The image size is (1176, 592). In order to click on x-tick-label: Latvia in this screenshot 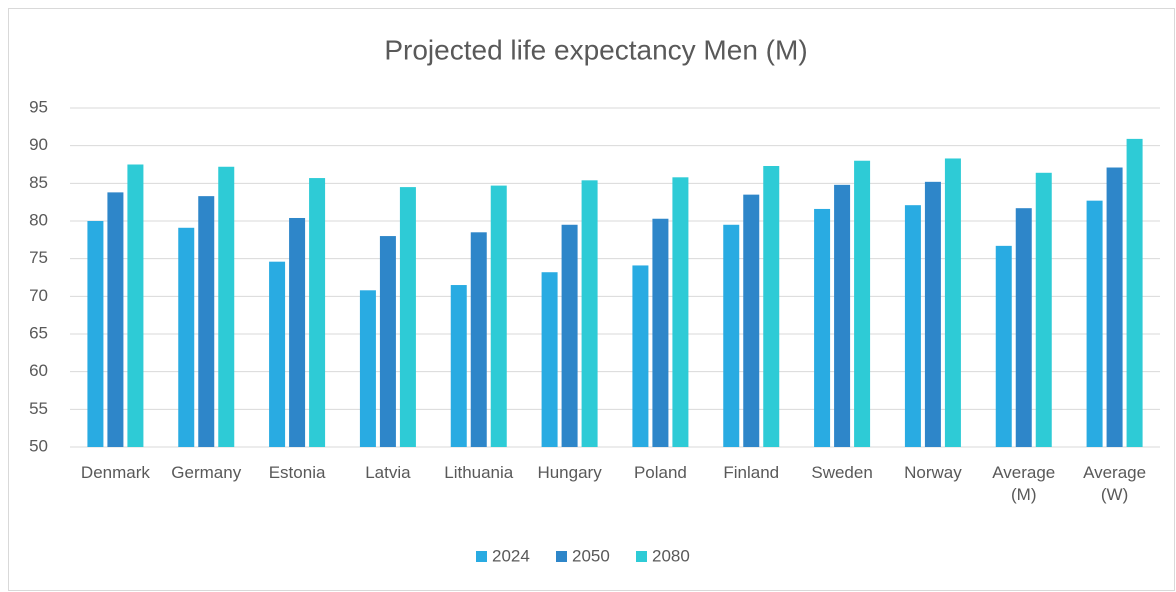, I will do `click(388, 472)`.